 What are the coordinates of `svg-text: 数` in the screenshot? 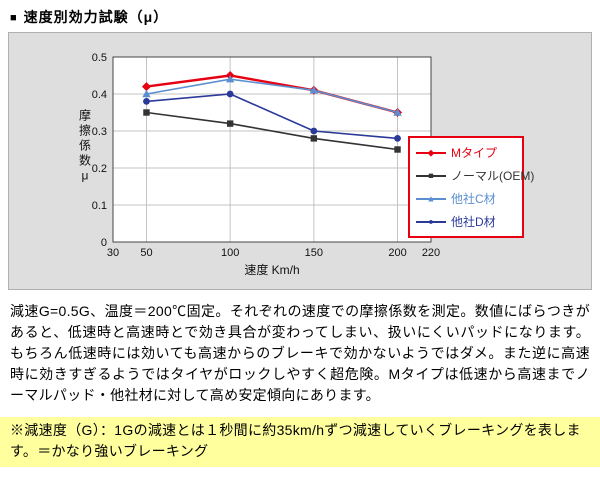 It's located at (85, 160).